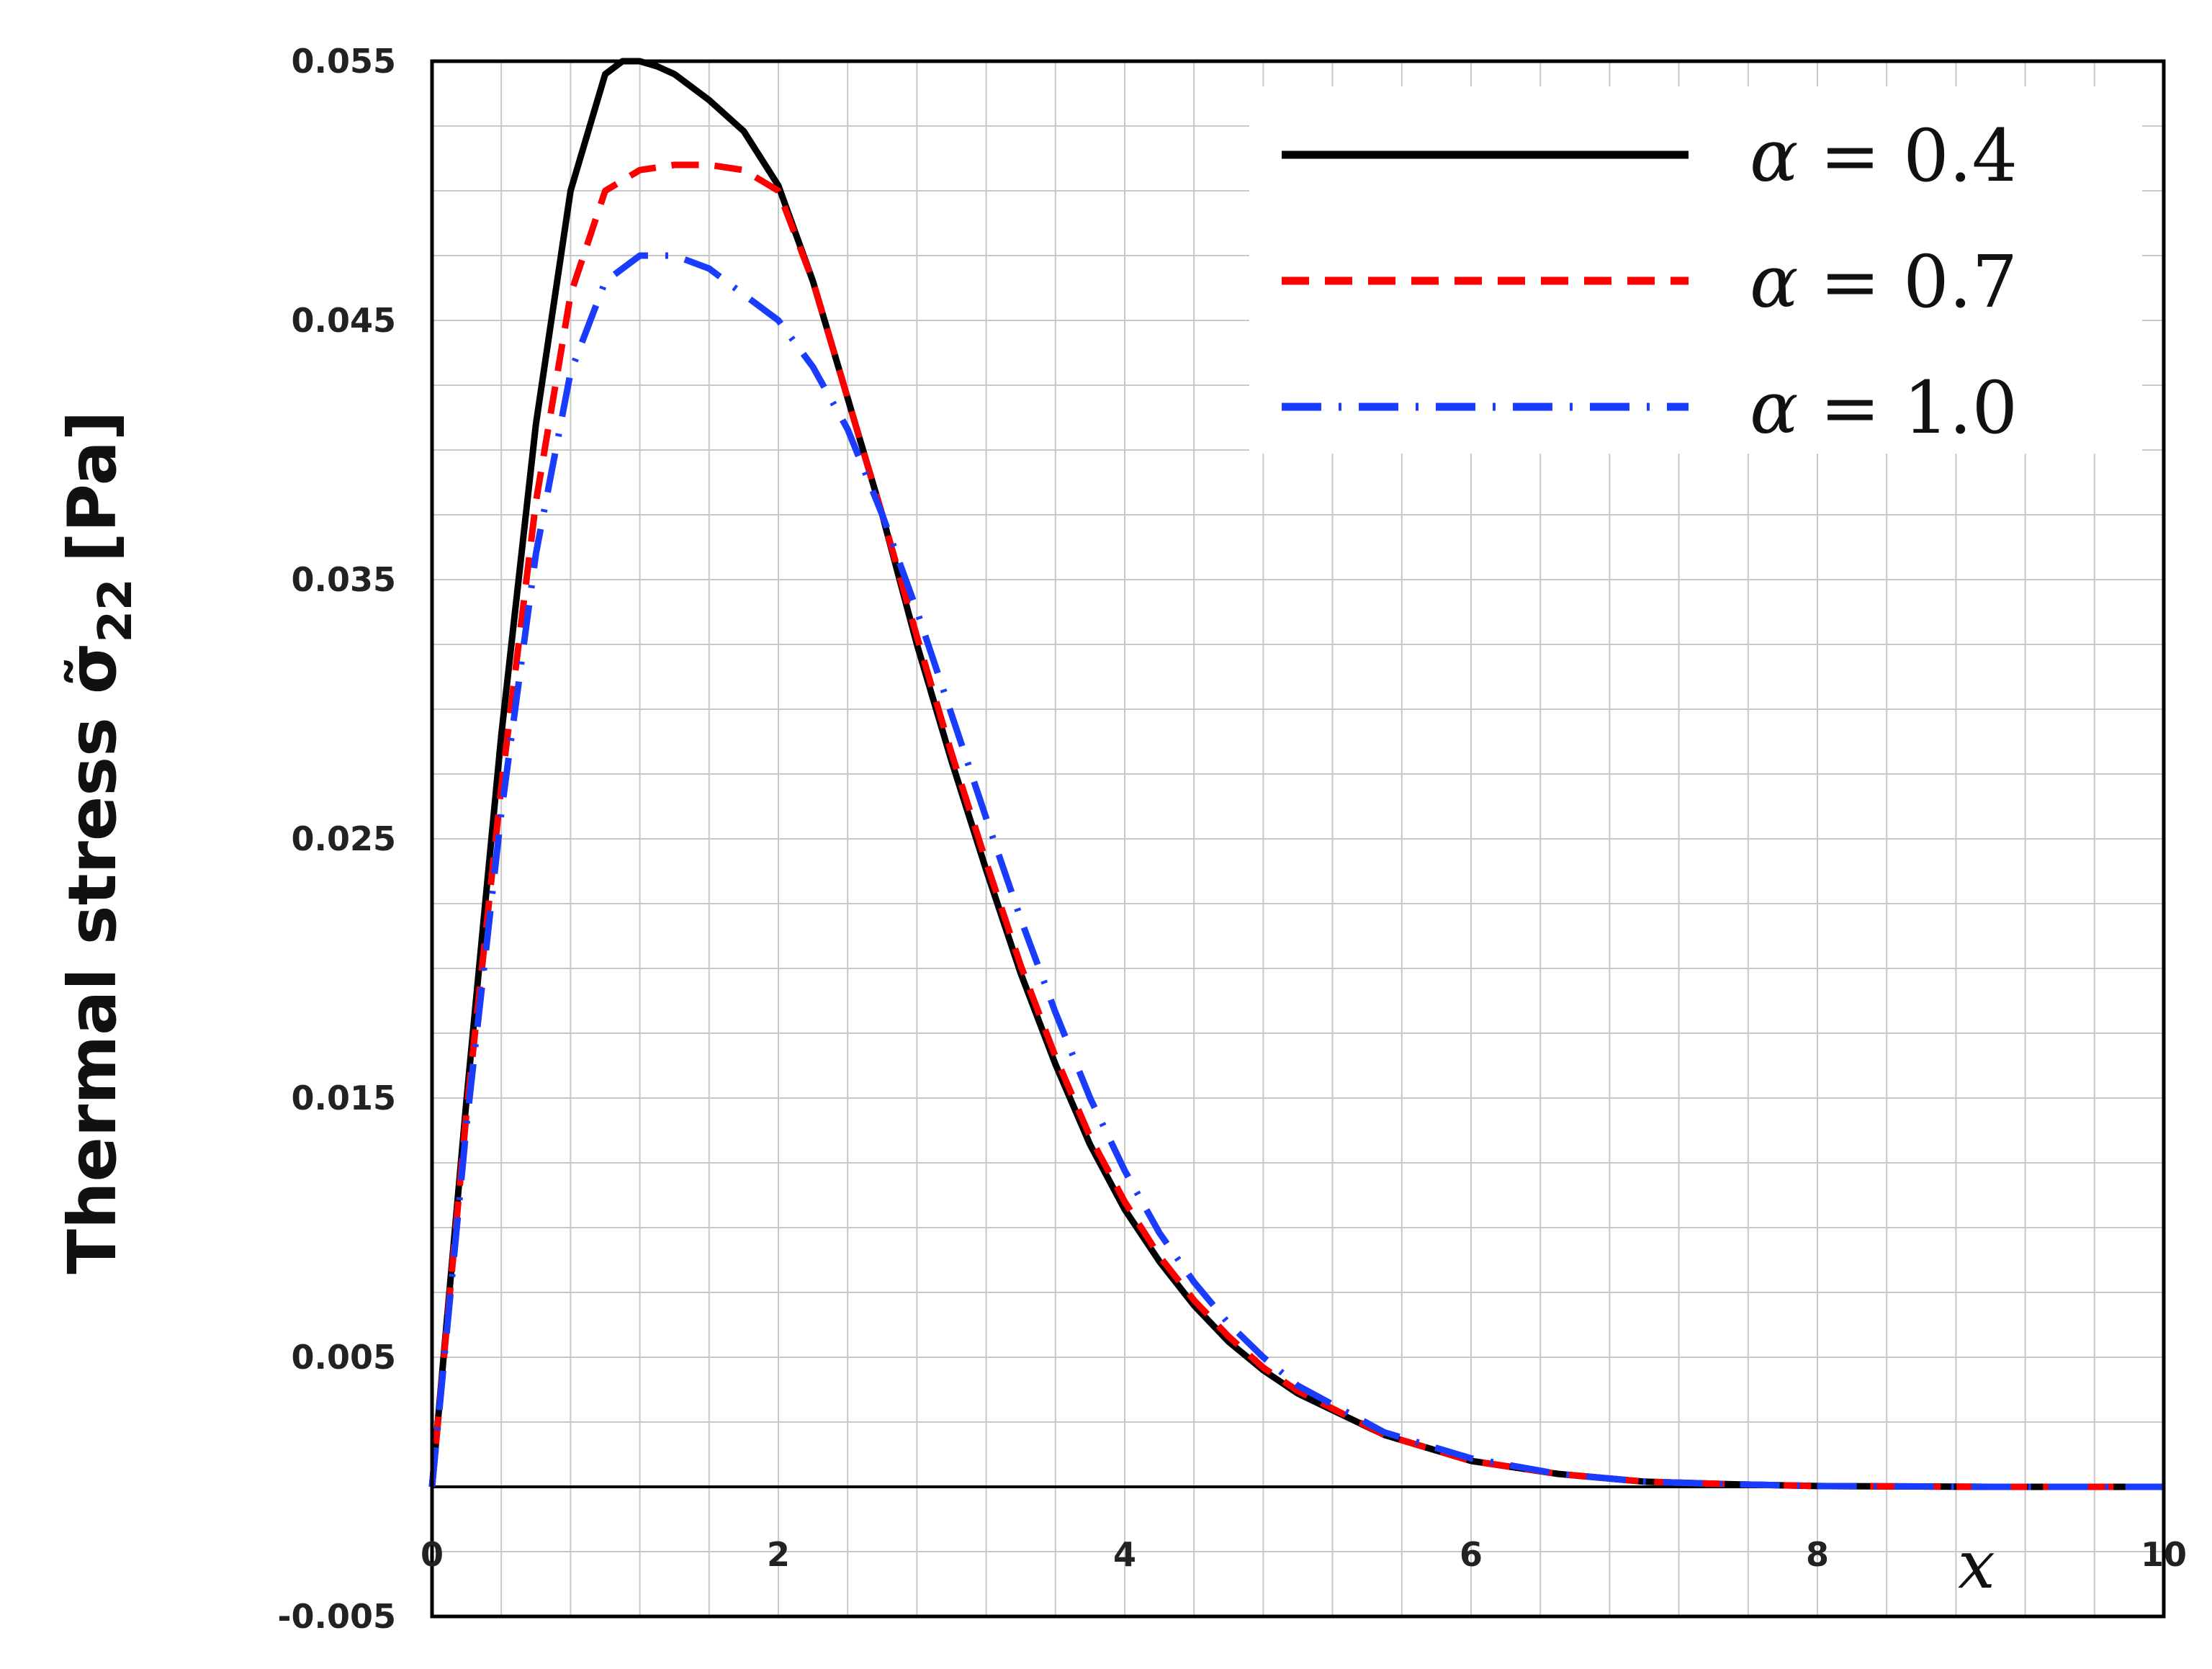  I want to click on legend-alpha-value: = 0.4, so click(1919, 156).